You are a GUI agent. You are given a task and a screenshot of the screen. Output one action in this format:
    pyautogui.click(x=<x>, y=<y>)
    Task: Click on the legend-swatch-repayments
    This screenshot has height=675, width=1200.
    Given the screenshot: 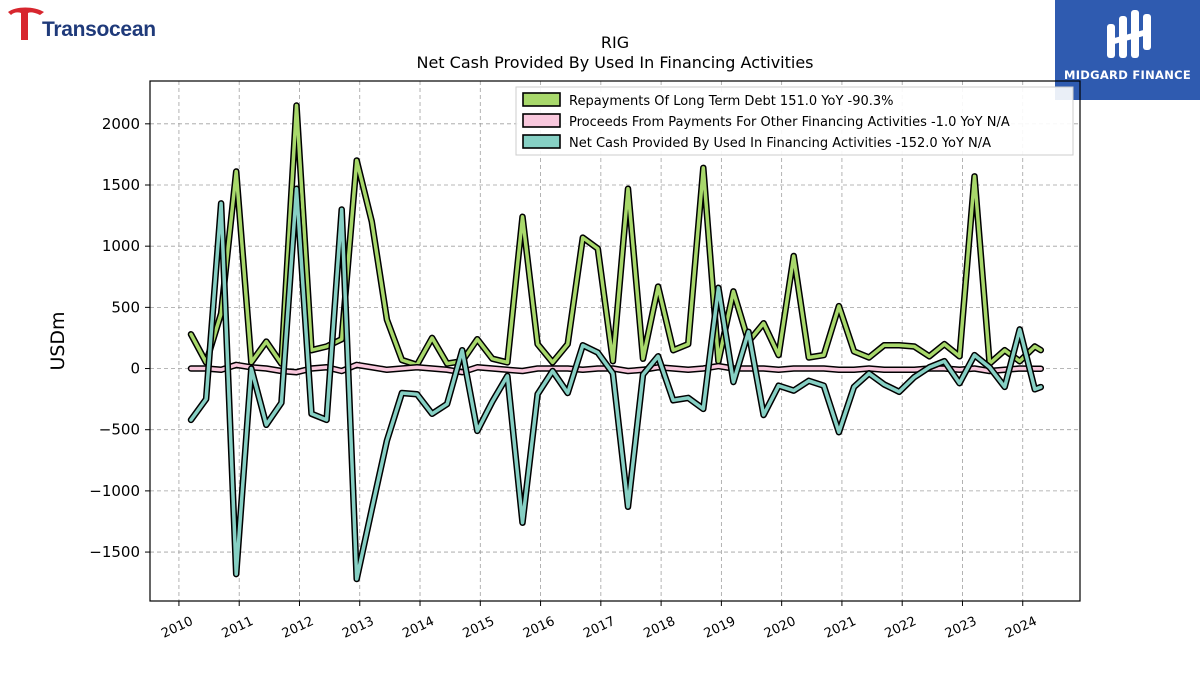 What is the action you would take?
    pyautogui.click(x=541, y=99)
    